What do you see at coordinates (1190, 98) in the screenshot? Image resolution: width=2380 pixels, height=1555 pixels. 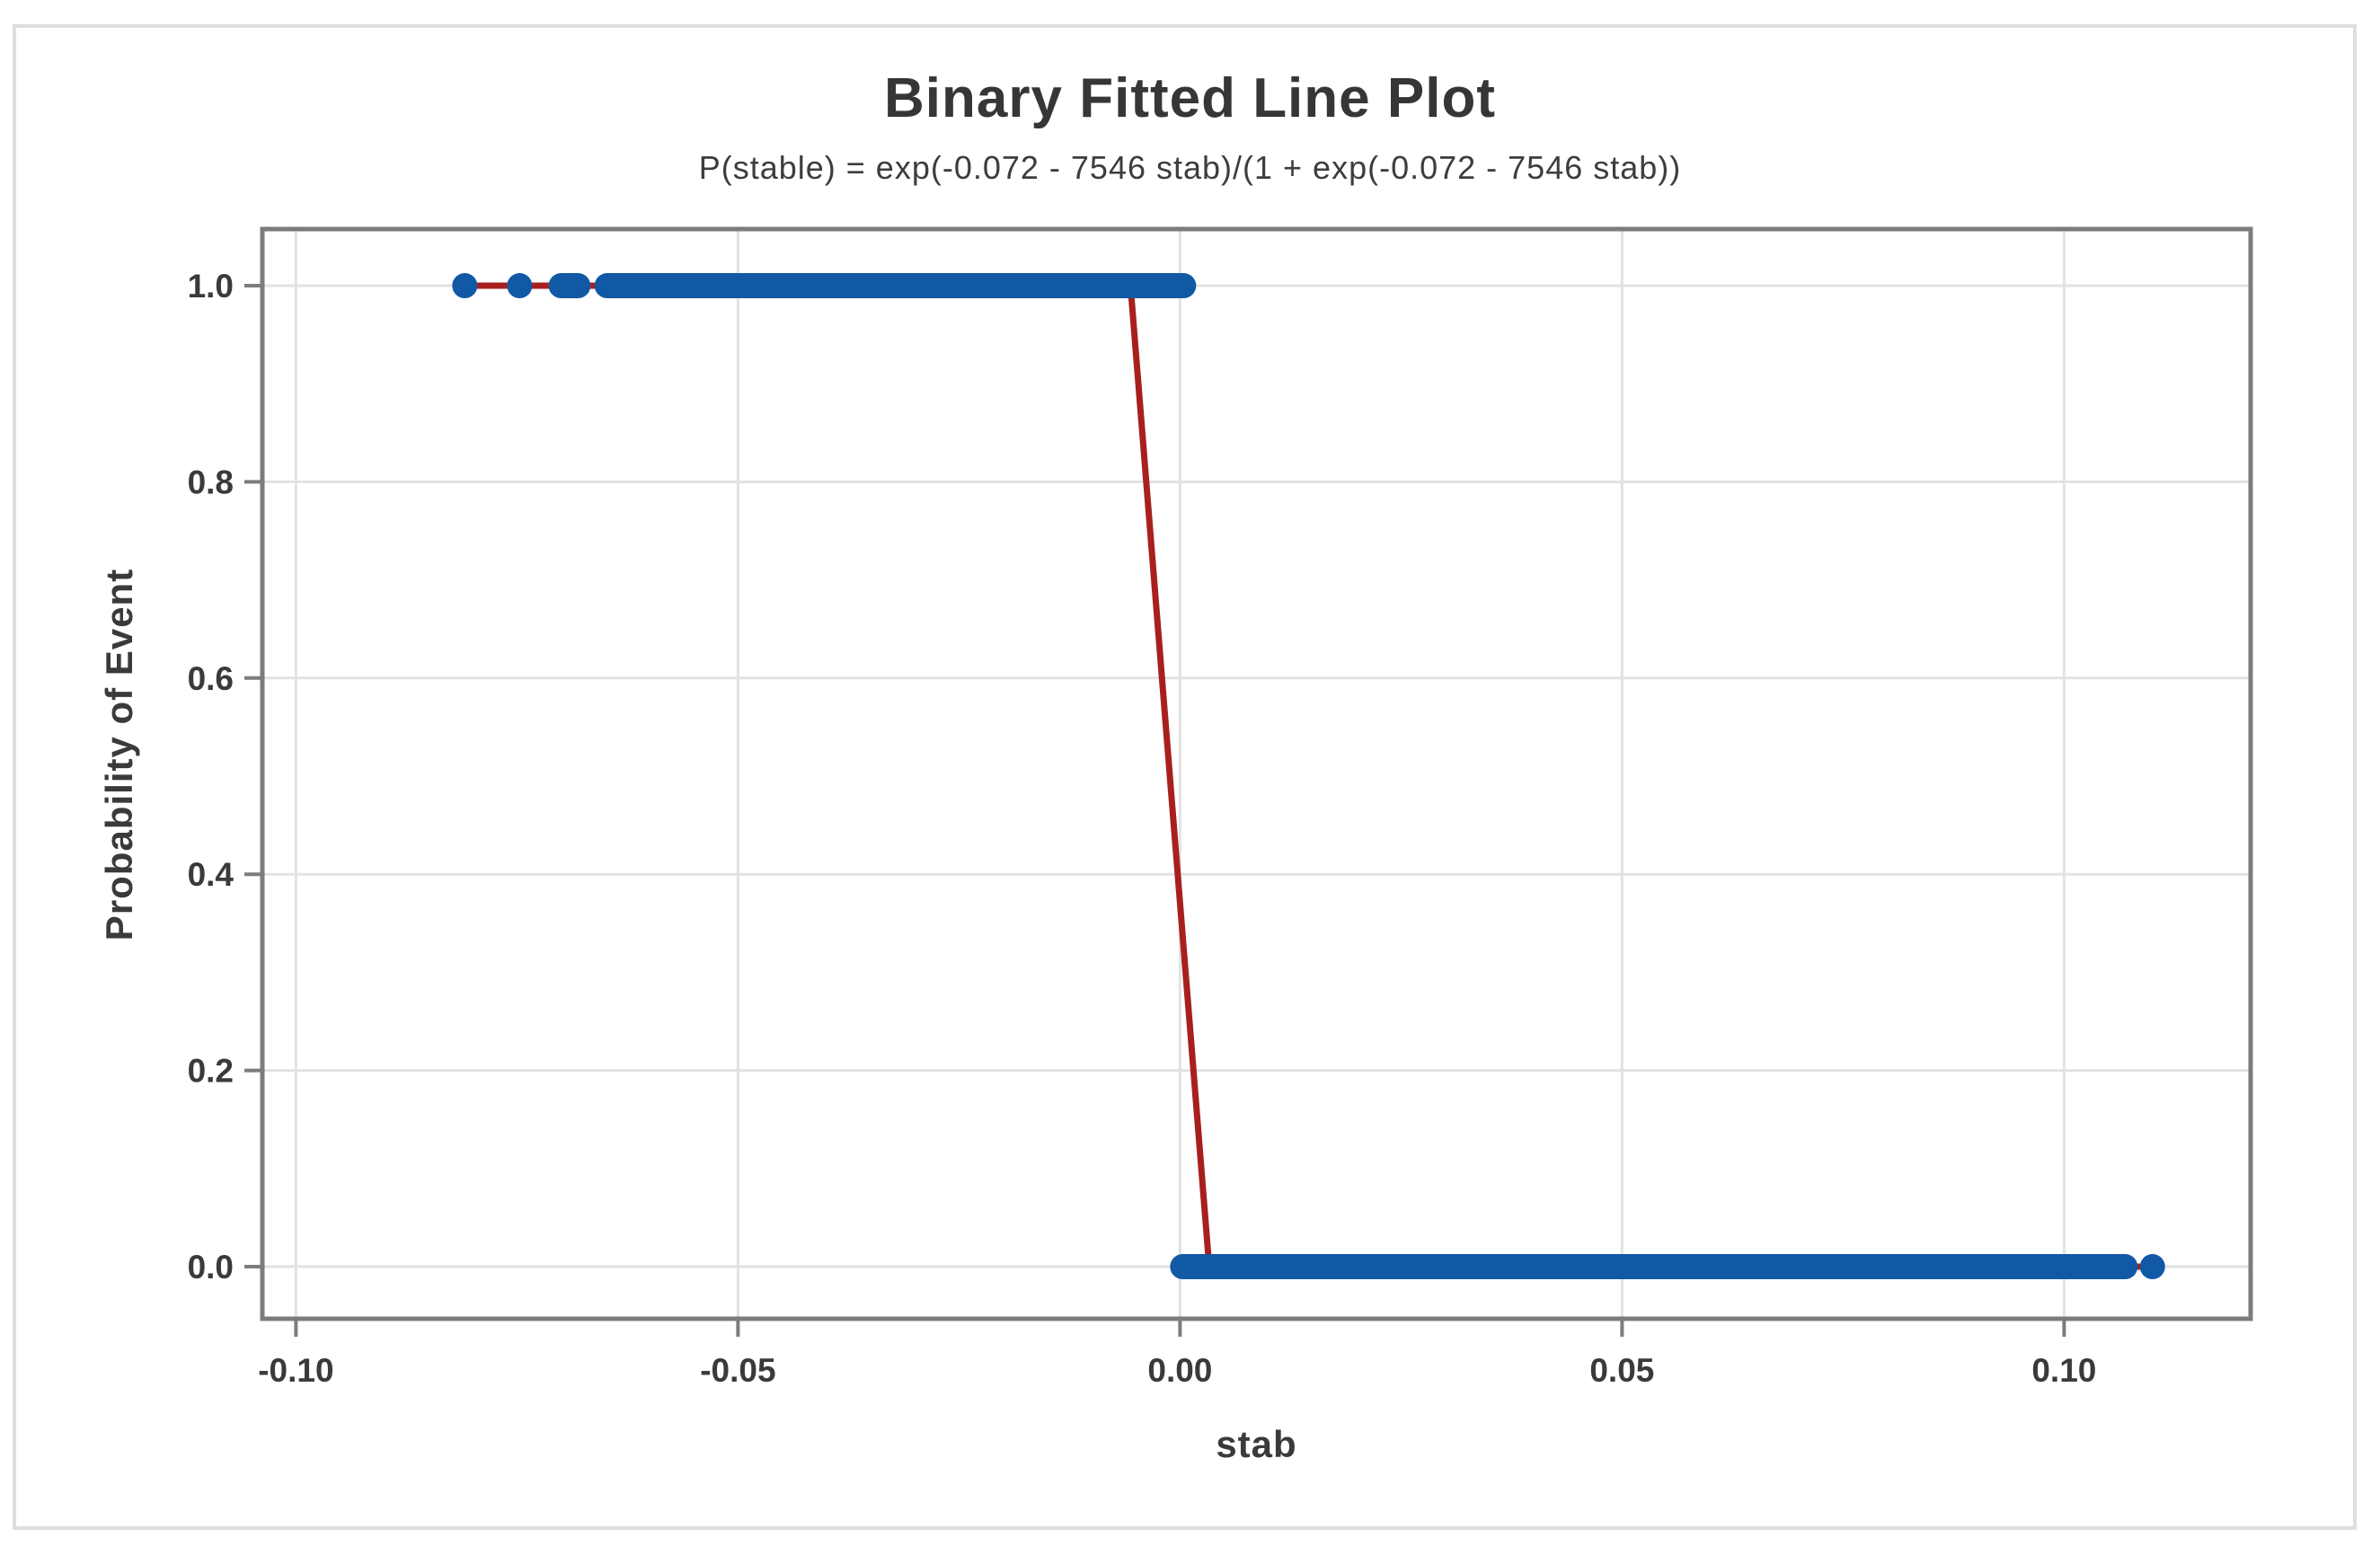 I see `chart-title: Binary Fitted Line Plot` at bounding box center [1190, 98].